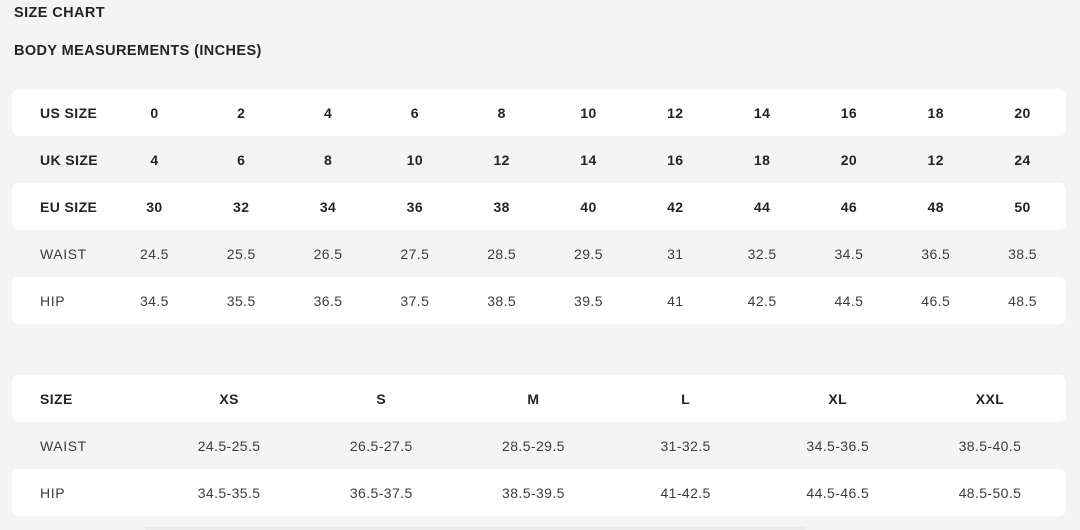 This screenshot has height=530, width=1080. What do you see at coordinates (849, 206) in the screenshot?
I see `table-cell: 46` at bounding box center [849, 206].